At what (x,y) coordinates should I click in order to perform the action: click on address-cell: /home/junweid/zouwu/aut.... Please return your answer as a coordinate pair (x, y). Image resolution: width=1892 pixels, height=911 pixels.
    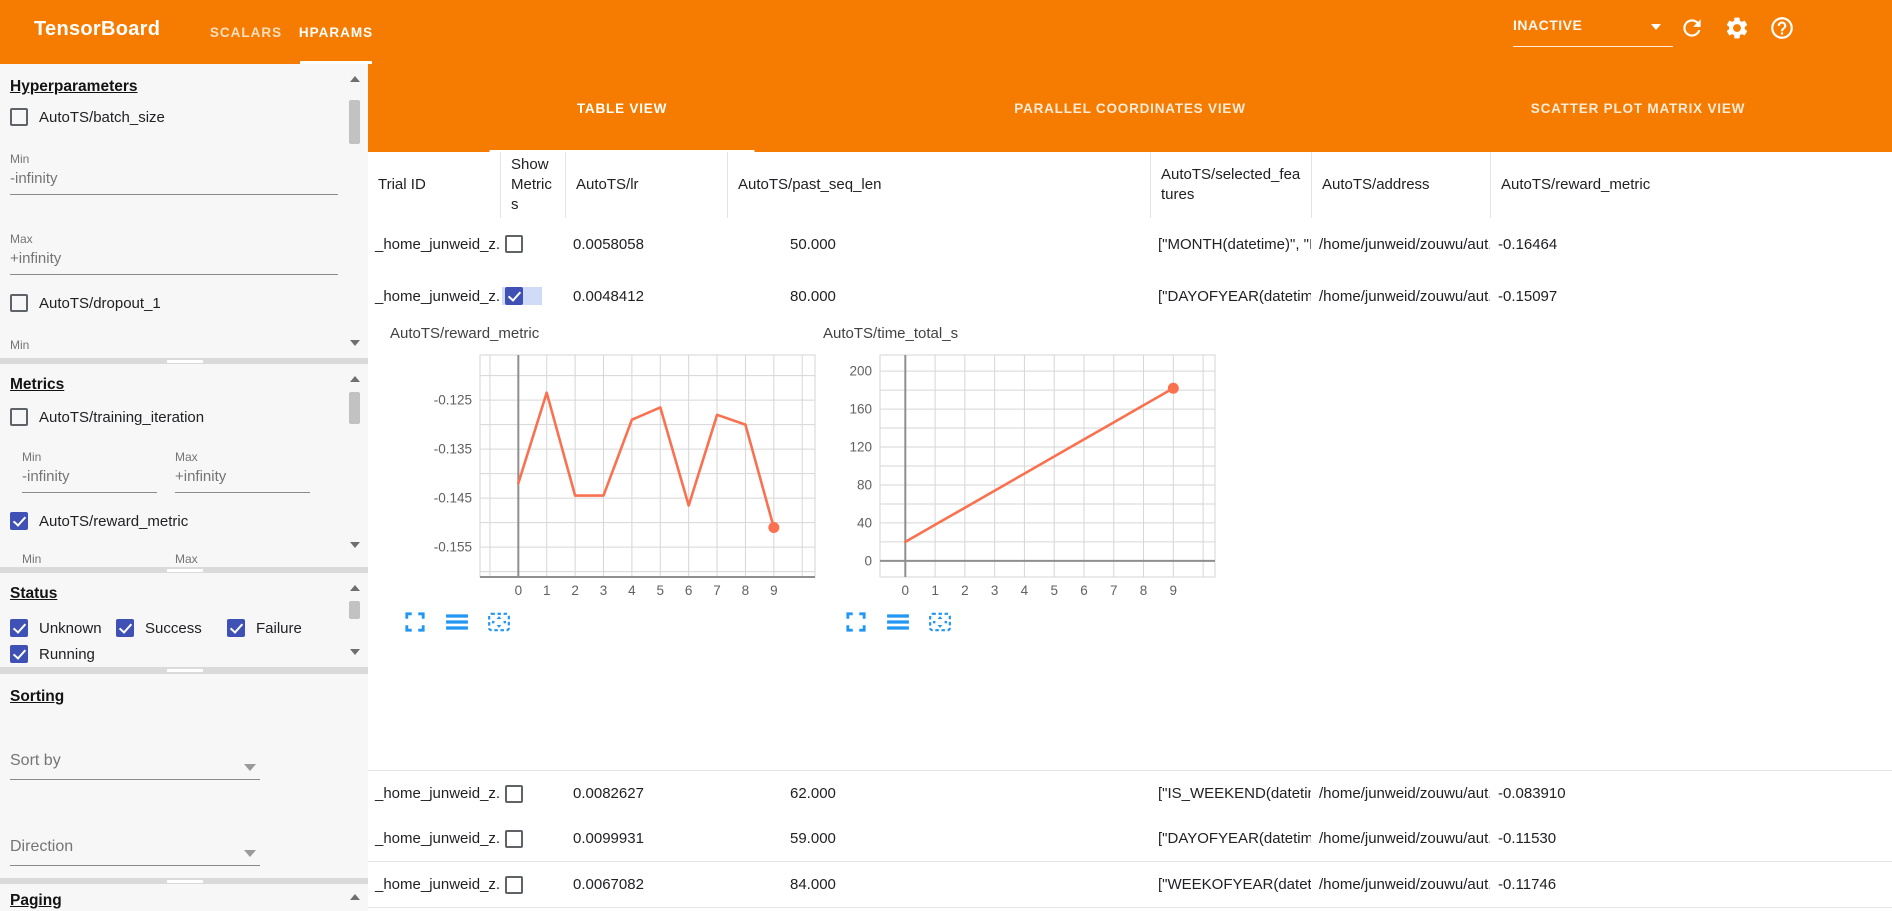
    Looking at the image, I should click on (1404, 884).